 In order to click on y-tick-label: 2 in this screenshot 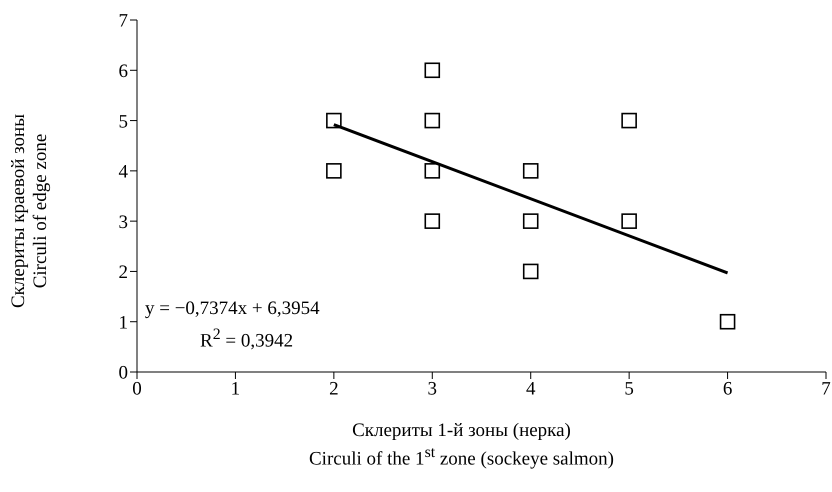, I will do `click(123, 273)`.